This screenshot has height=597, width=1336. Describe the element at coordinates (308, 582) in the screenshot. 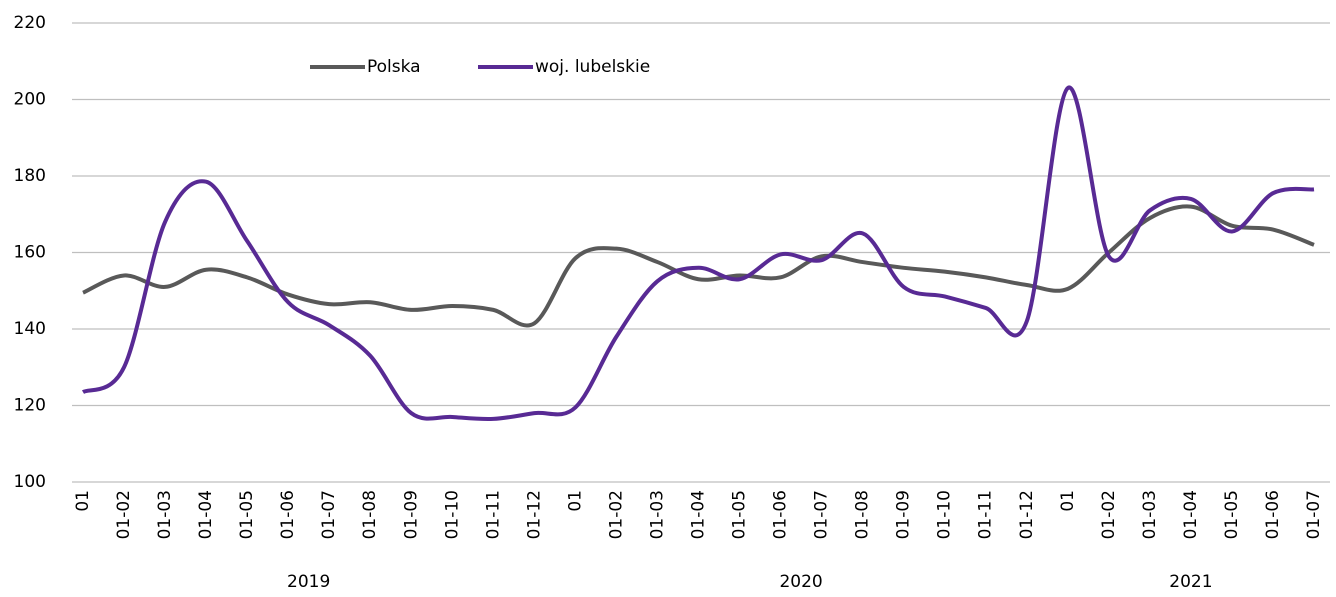

I see `group-label: 2019` at that location.